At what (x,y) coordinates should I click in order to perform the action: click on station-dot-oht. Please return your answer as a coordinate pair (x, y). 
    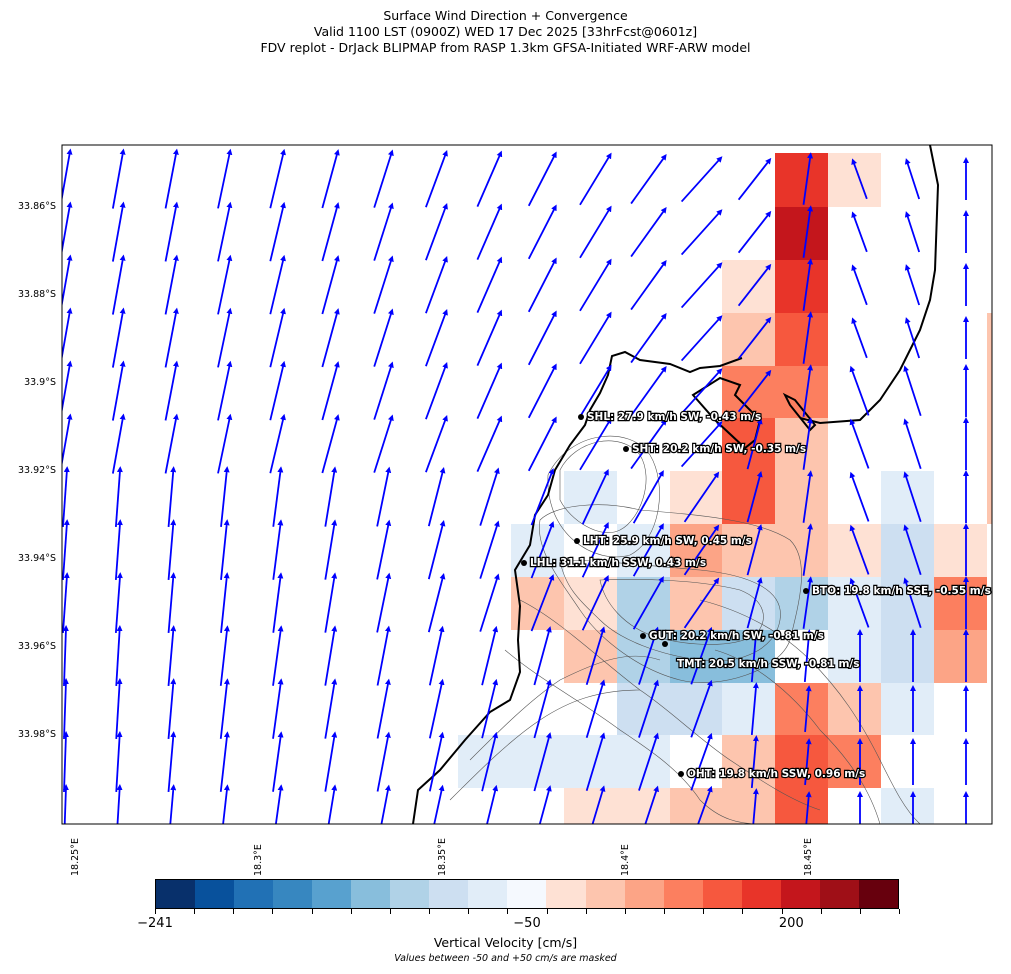
    Looking at the image, I should click on (681, 774).